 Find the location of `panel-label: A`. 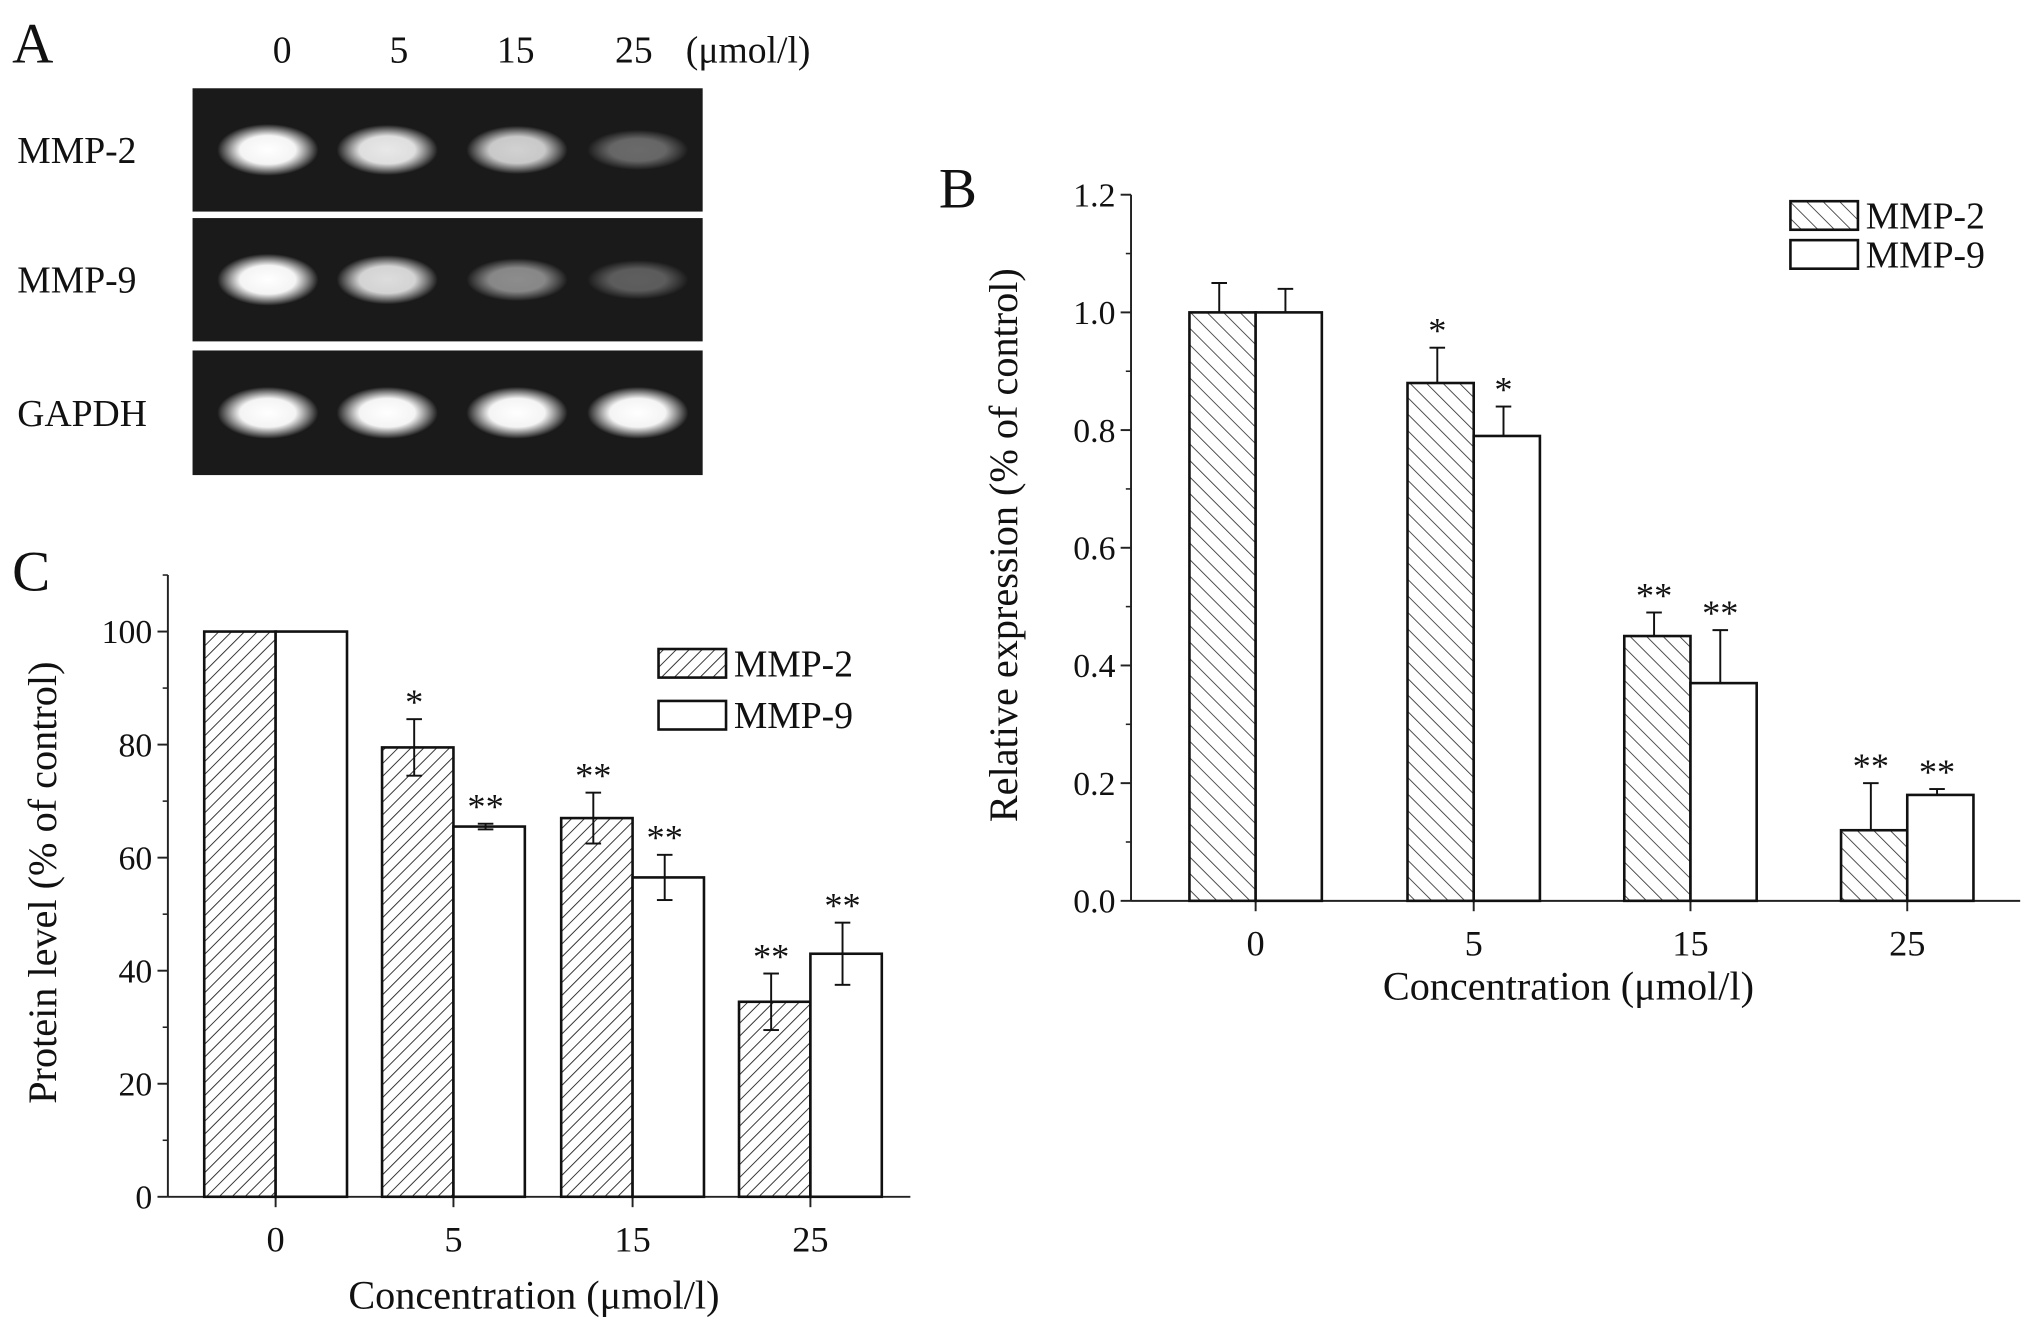

panel-label: A is located at coordinates (32, 43).